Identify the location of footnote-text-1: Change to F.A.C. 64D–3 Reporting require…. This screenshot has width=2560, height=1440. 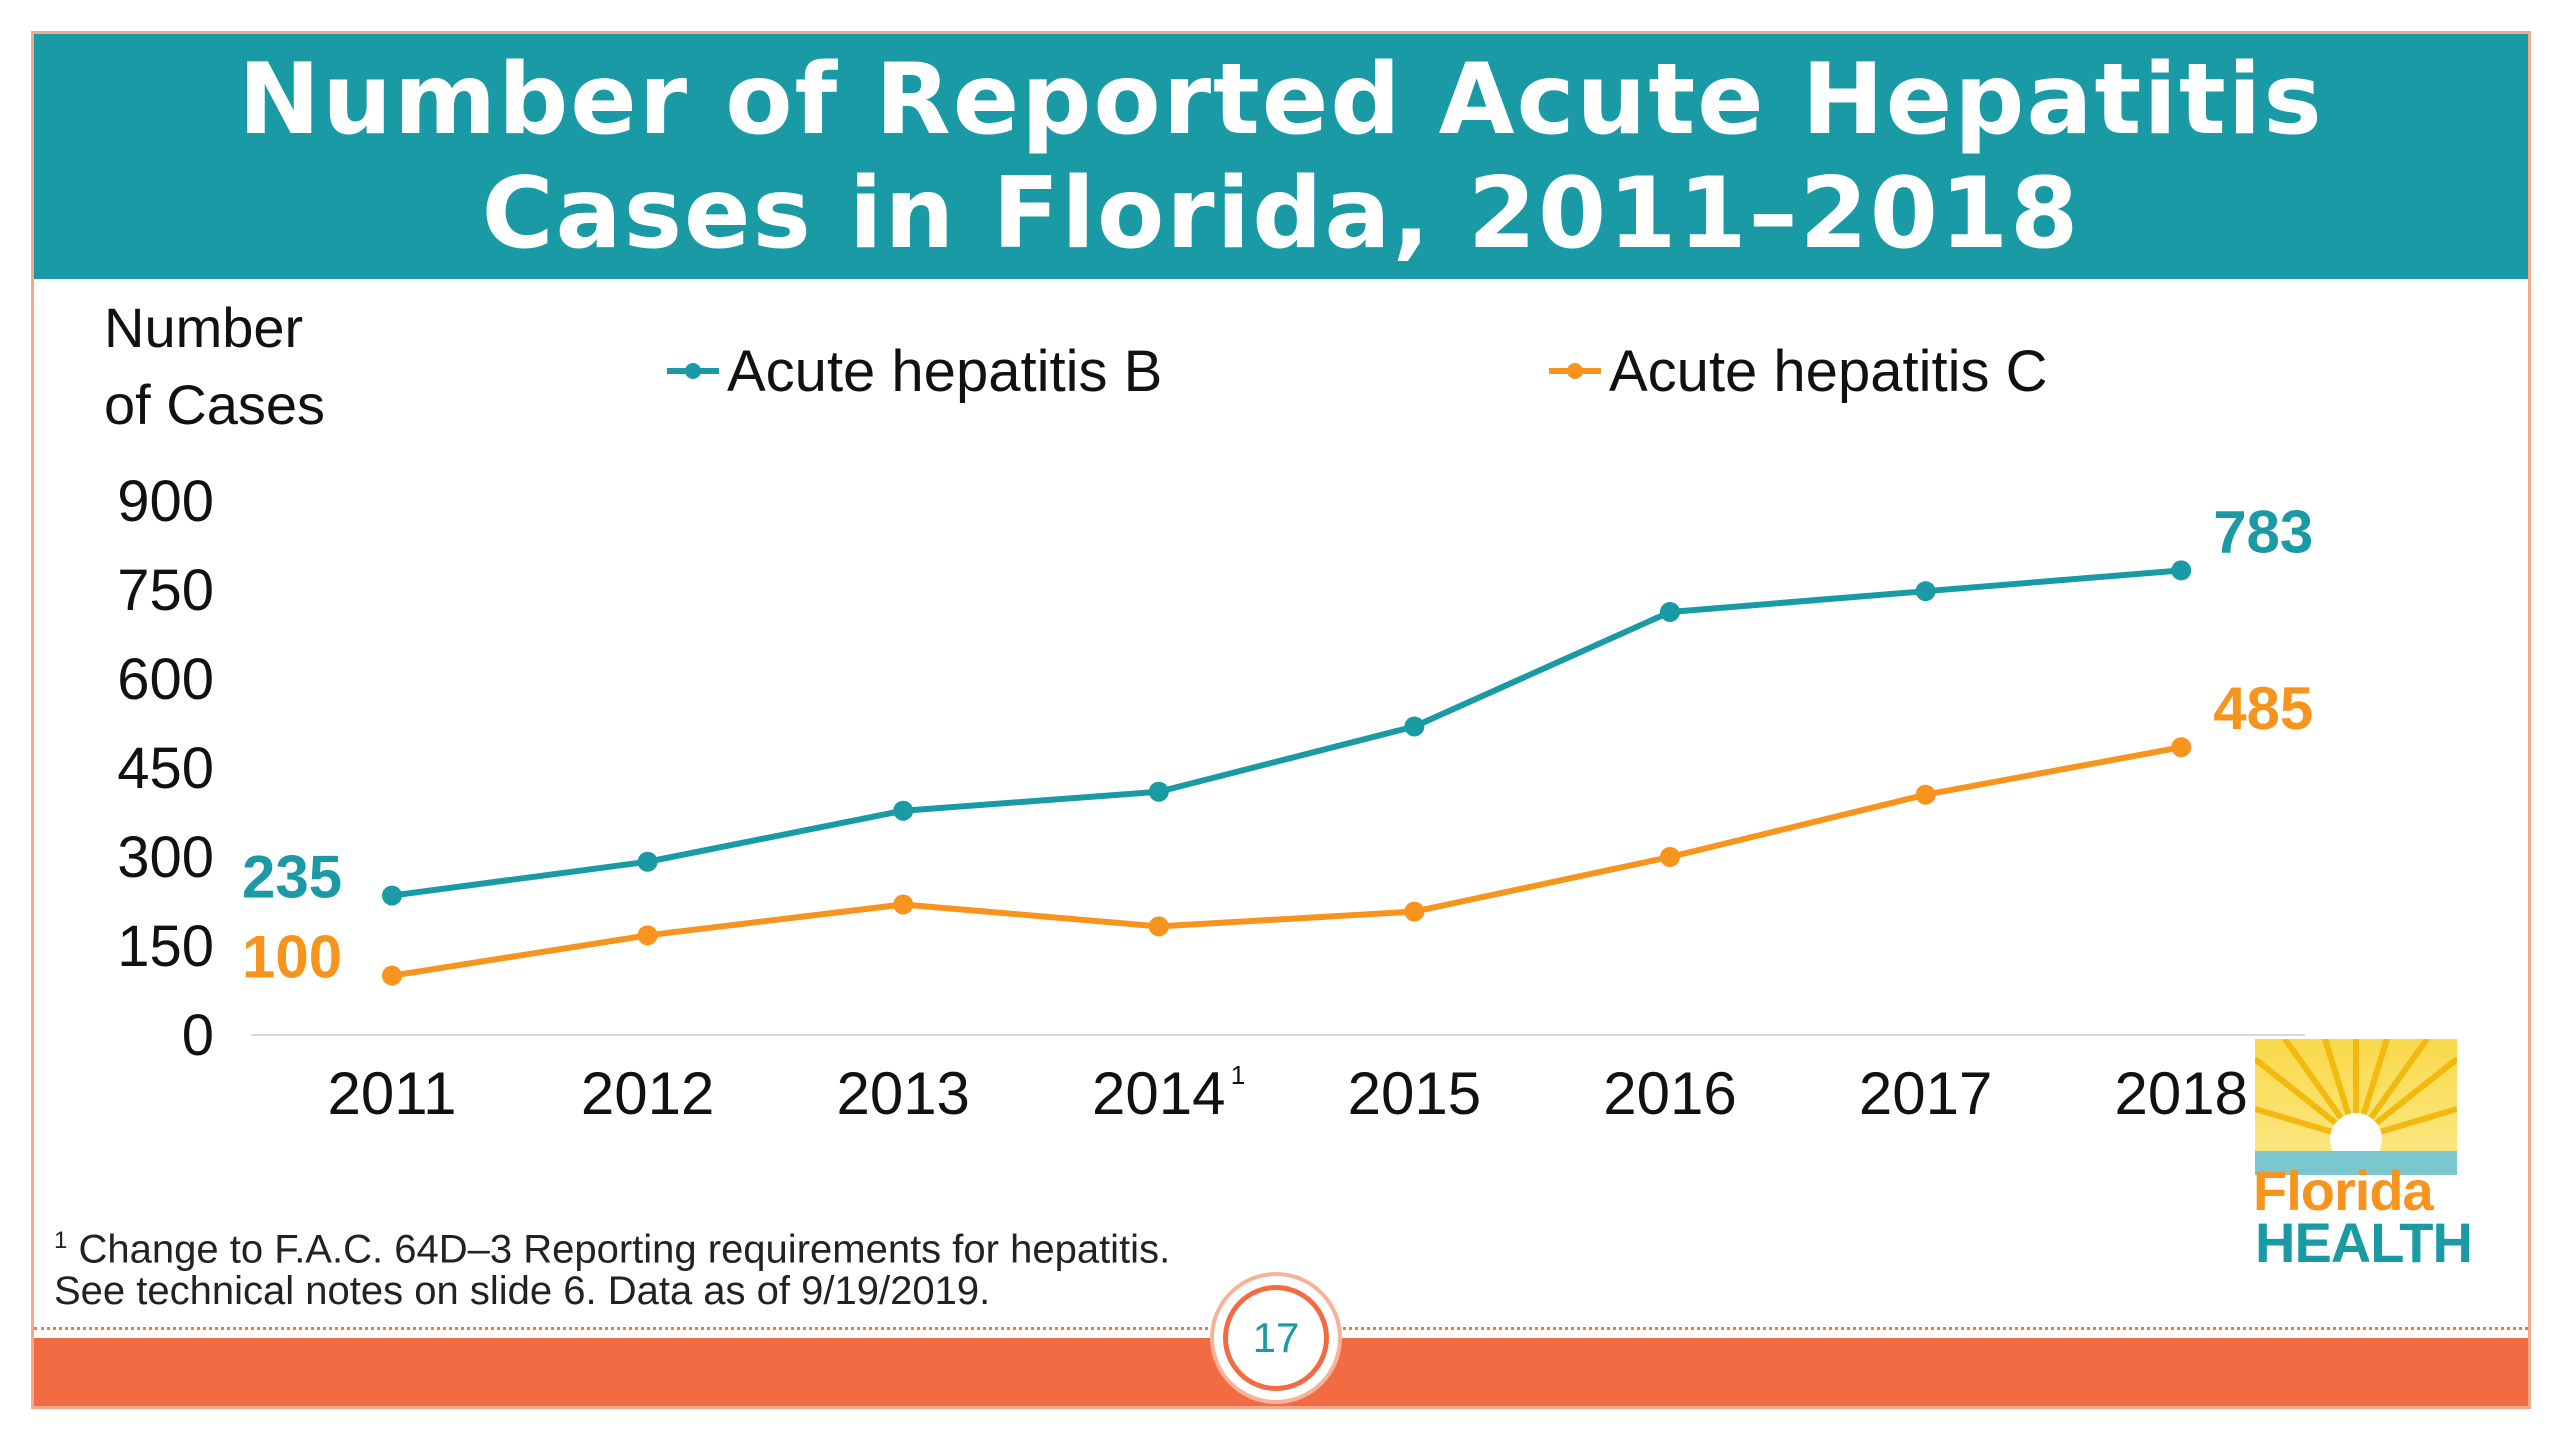
(624, 1249).